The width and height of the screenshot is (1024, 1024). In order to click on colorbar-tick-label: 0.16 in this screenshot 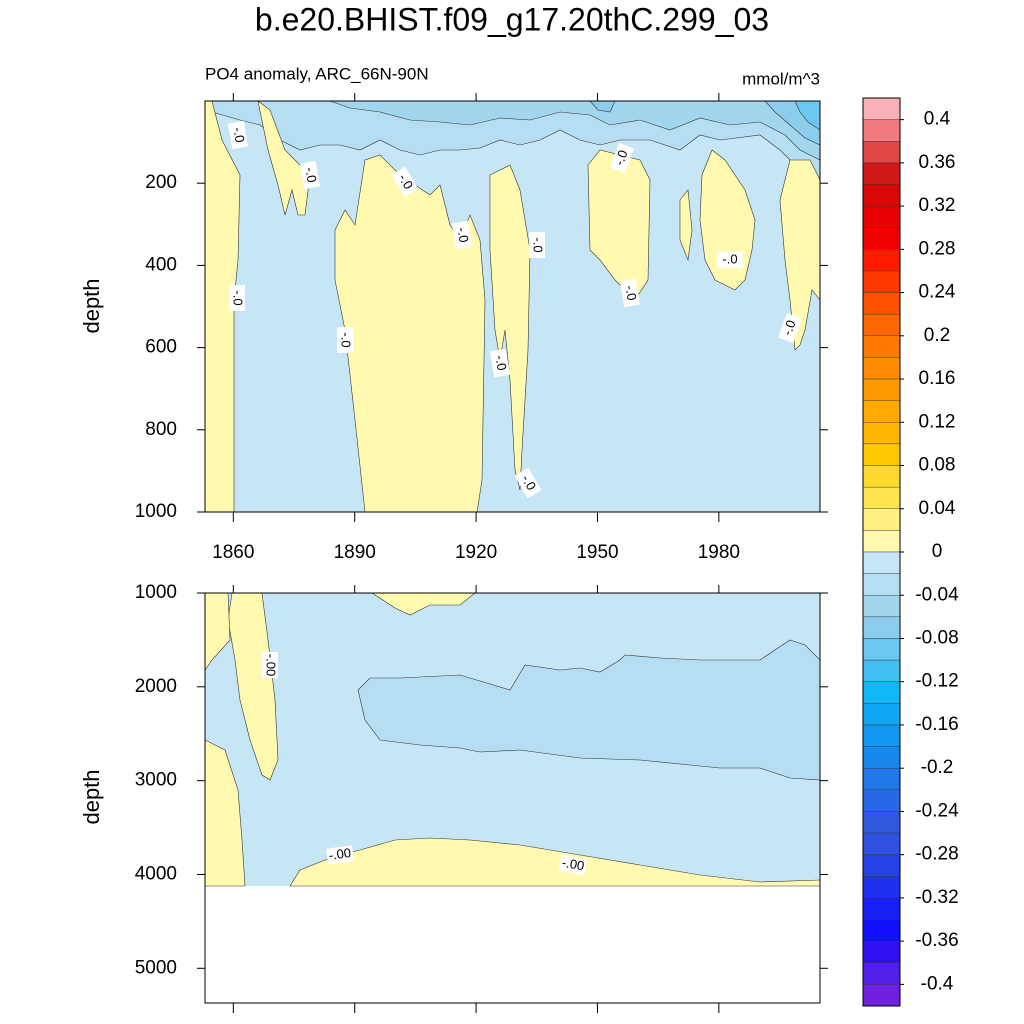, I will do `click(937, 378)`.